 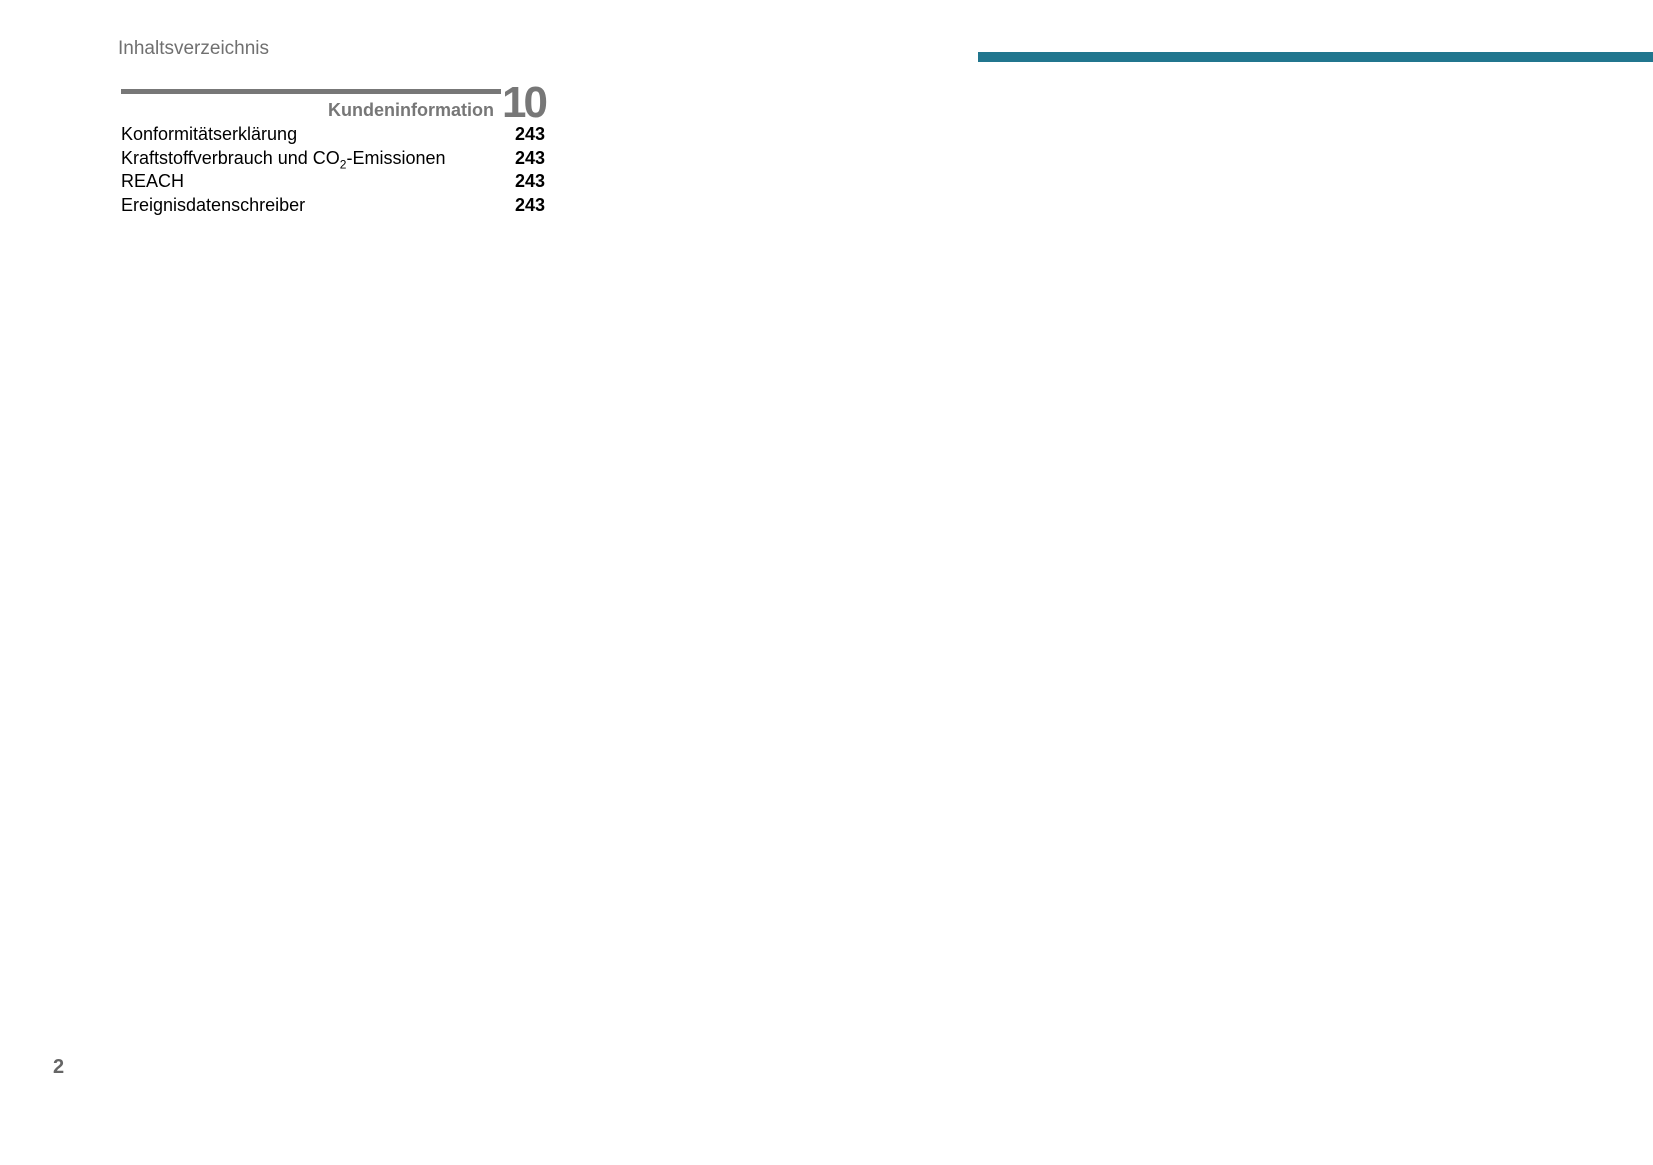 What do you see at coordinates (411, 110) in the screenshot?
I see `chapter-title: Kundeninformation` at bounding box center [411, 110].